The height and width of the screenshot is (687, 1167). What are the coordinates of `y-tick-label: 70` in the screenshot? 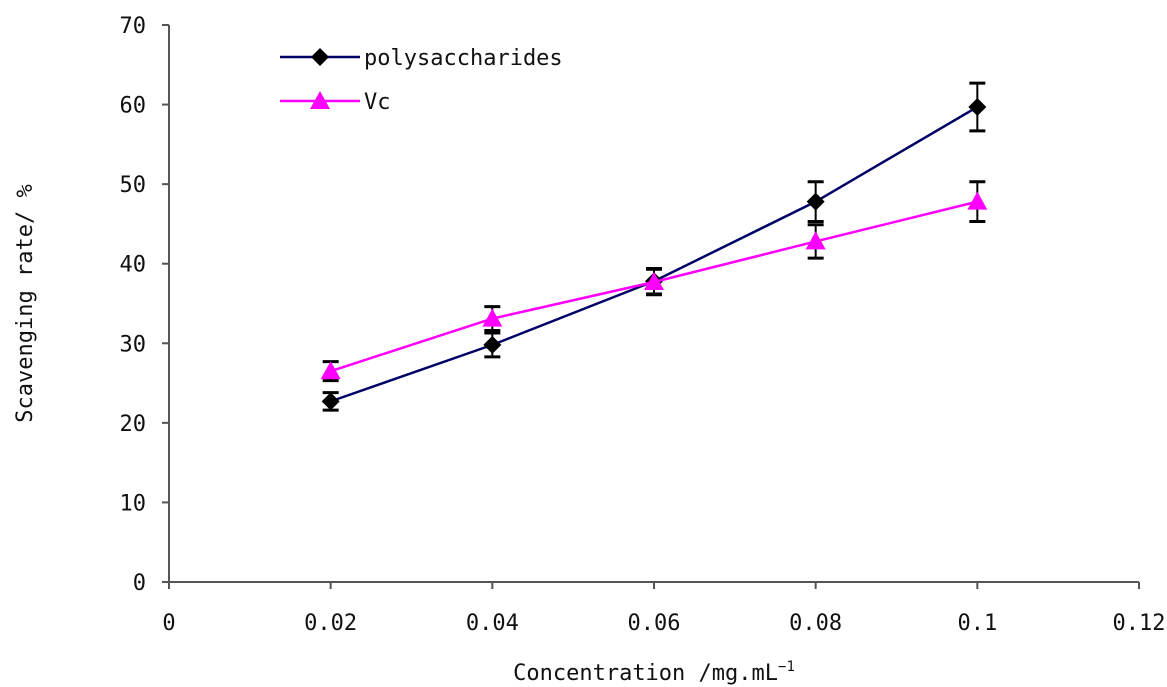 It's located at (133, 26).